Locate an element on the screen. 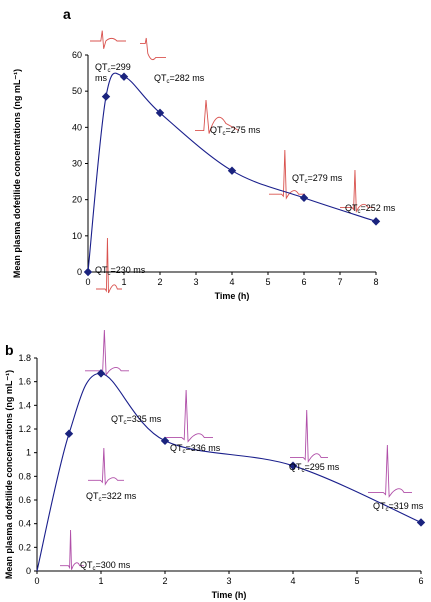 The image size is (431, 602). qtc-annotation: QTc=252 ms is located at coordinates (370, 209).